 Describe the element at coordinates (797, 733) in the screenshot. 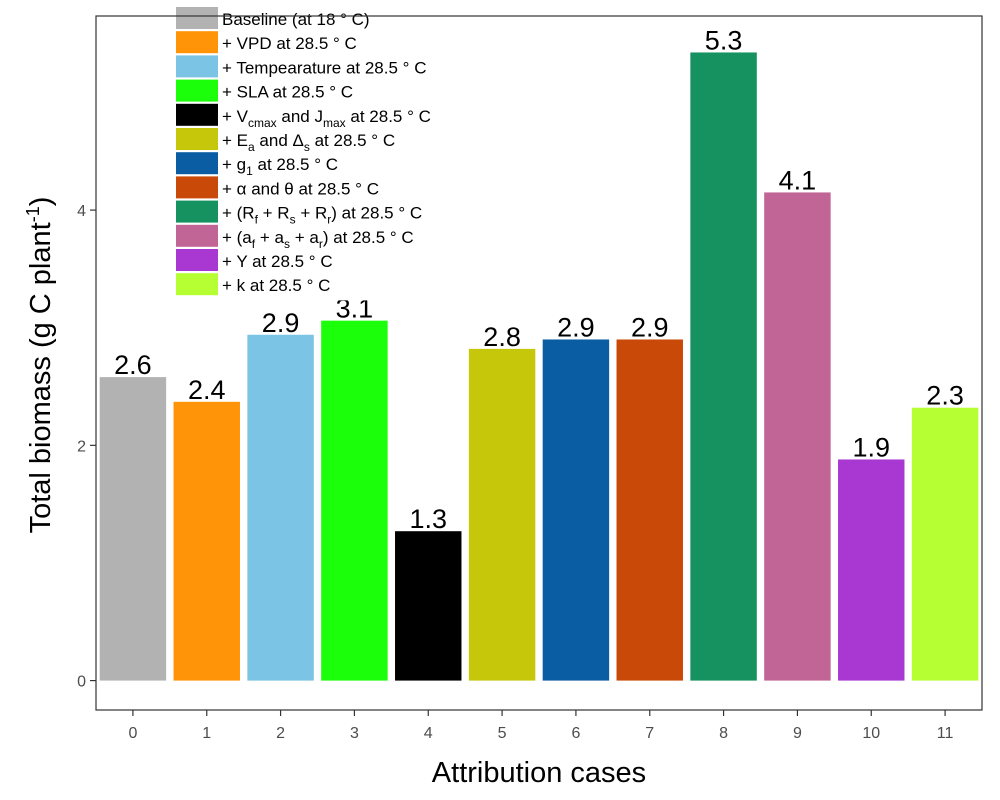

I see `x-tick-label: 9` at that location.